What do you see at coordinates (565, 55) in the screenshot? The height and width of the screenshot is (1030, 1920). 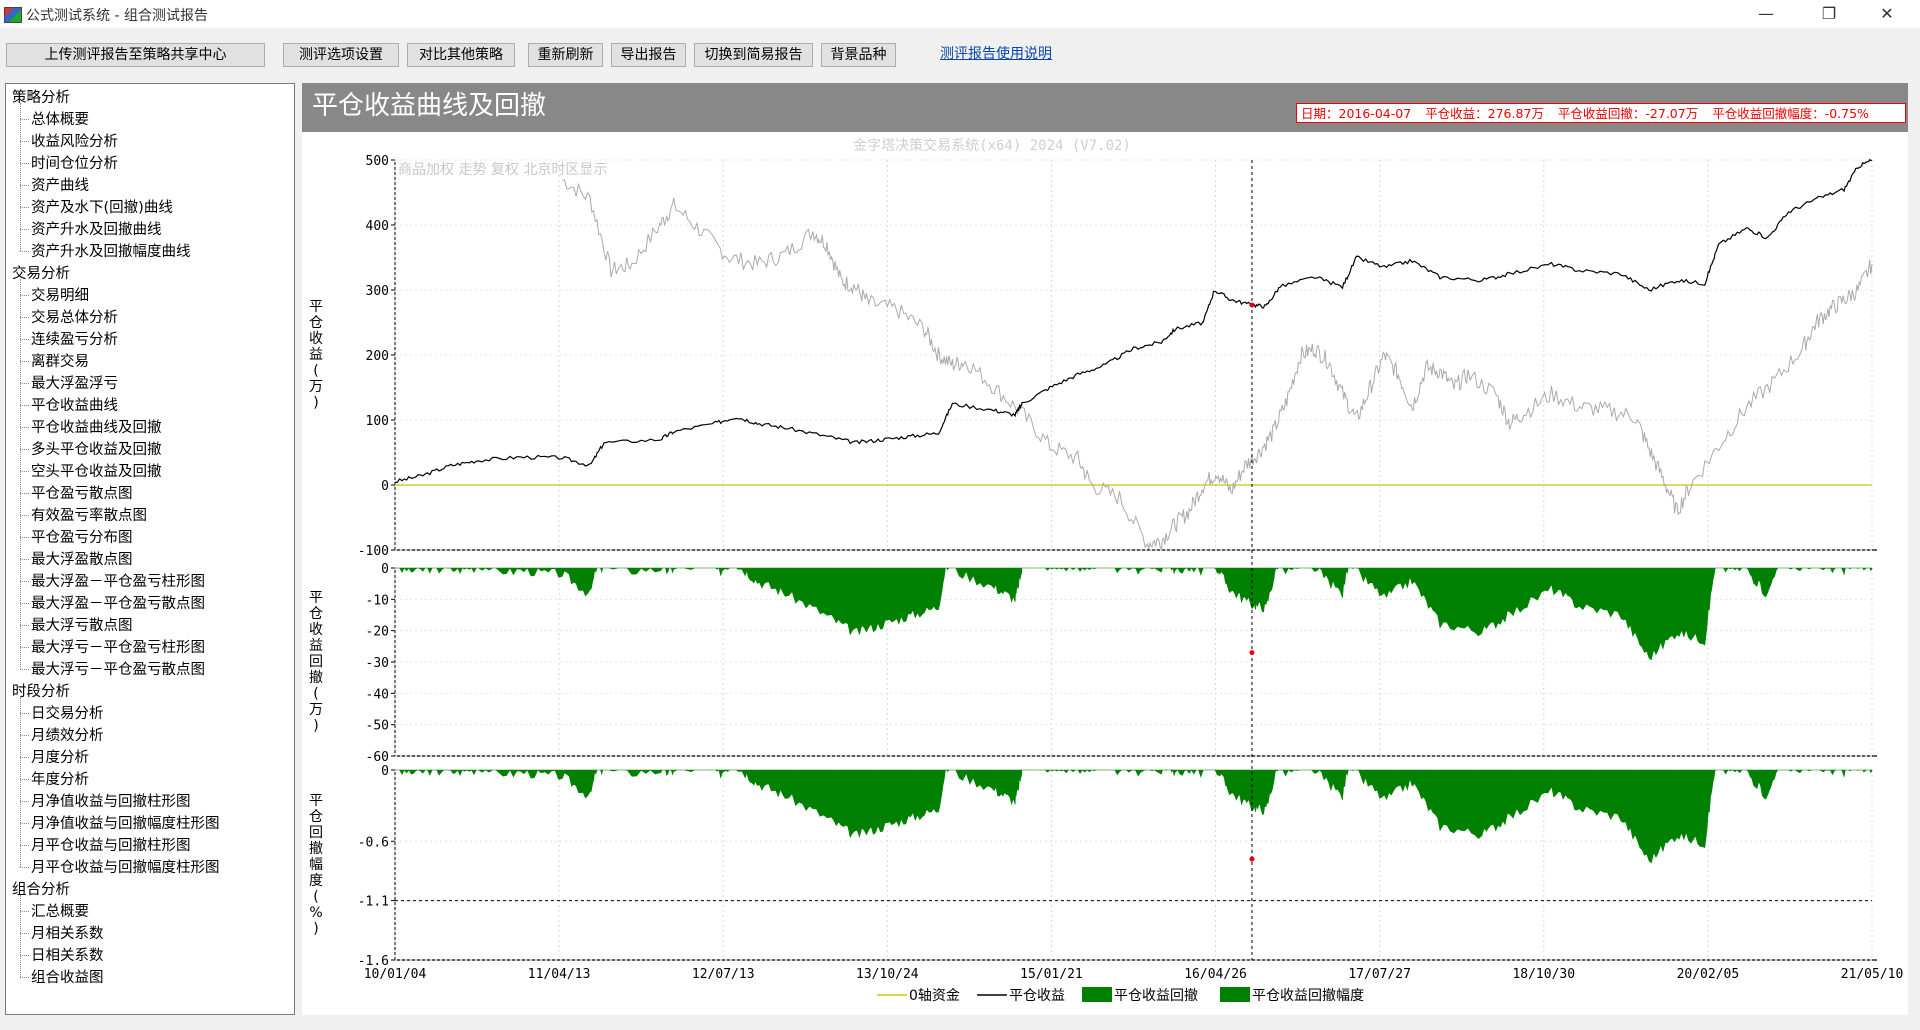 I see `refresh-button: 重新刷新` at bounding box center [565, 55].